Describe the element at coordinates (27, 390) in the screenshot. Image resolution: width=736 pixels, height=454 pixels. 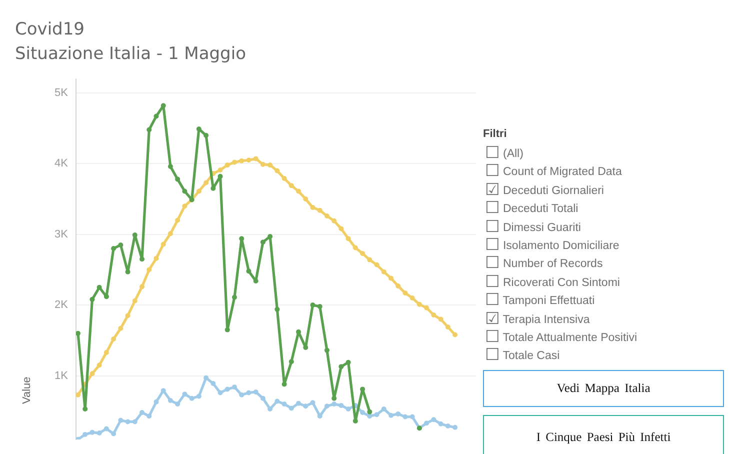
I see `y-axis-title: Value` at that location.